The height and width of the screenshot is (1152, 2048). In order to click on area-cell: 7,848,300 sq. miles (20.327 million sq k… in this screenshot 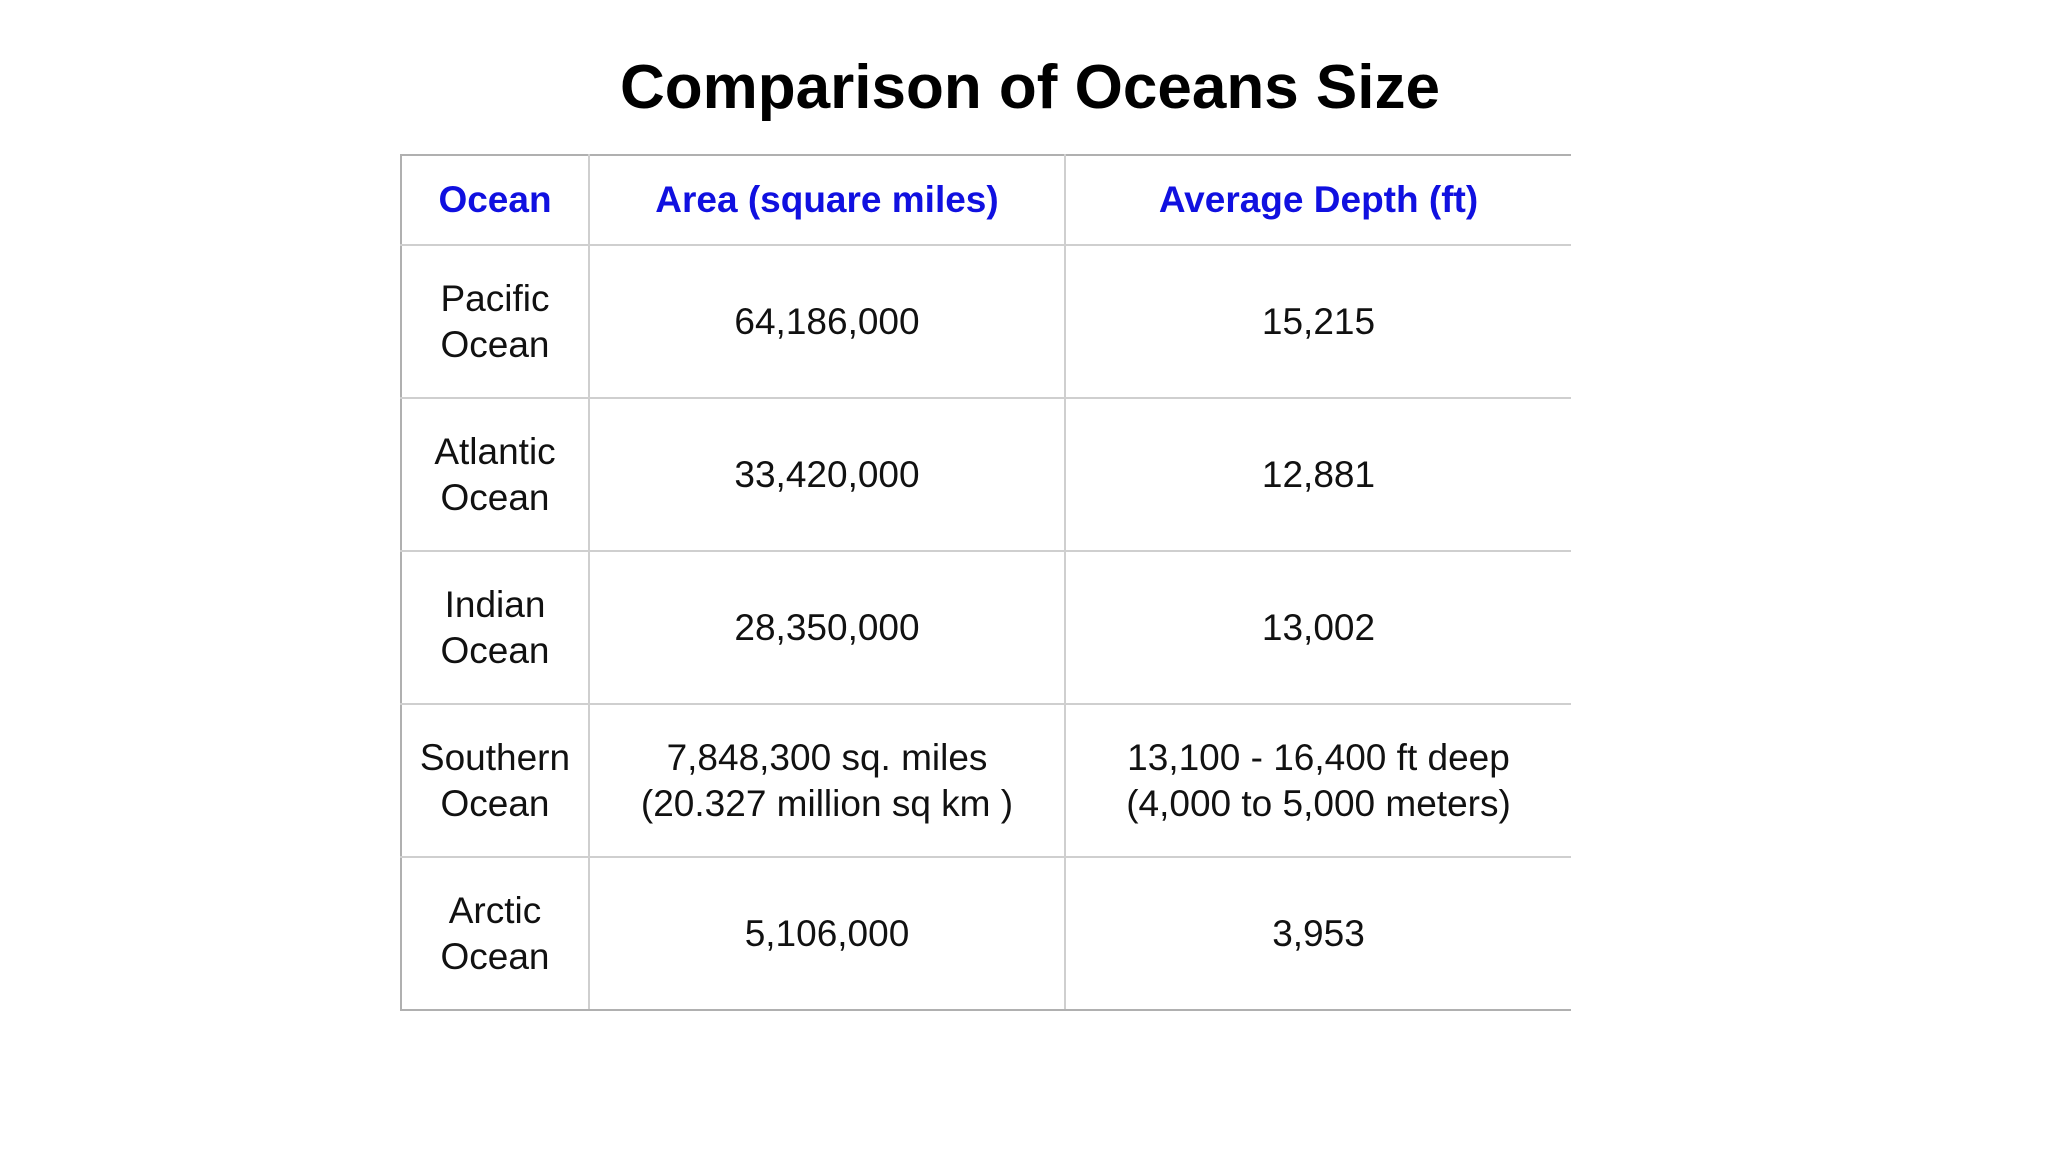, I will do `click(827, 780)`.